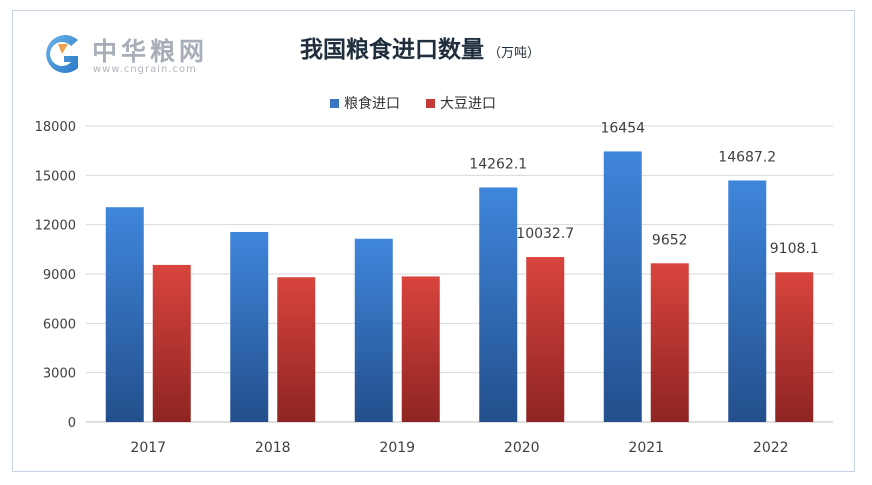  I want to click on chart-title: 我国粮食进口数量 （万吨）, so click(420, 47).